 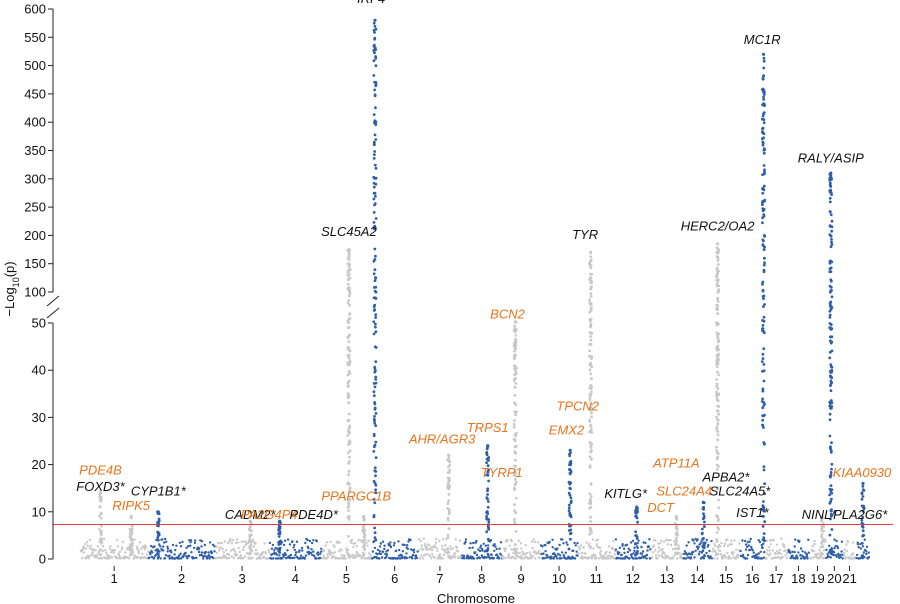 I want to click on chromosome-16-points, so click(x=752, y=548).